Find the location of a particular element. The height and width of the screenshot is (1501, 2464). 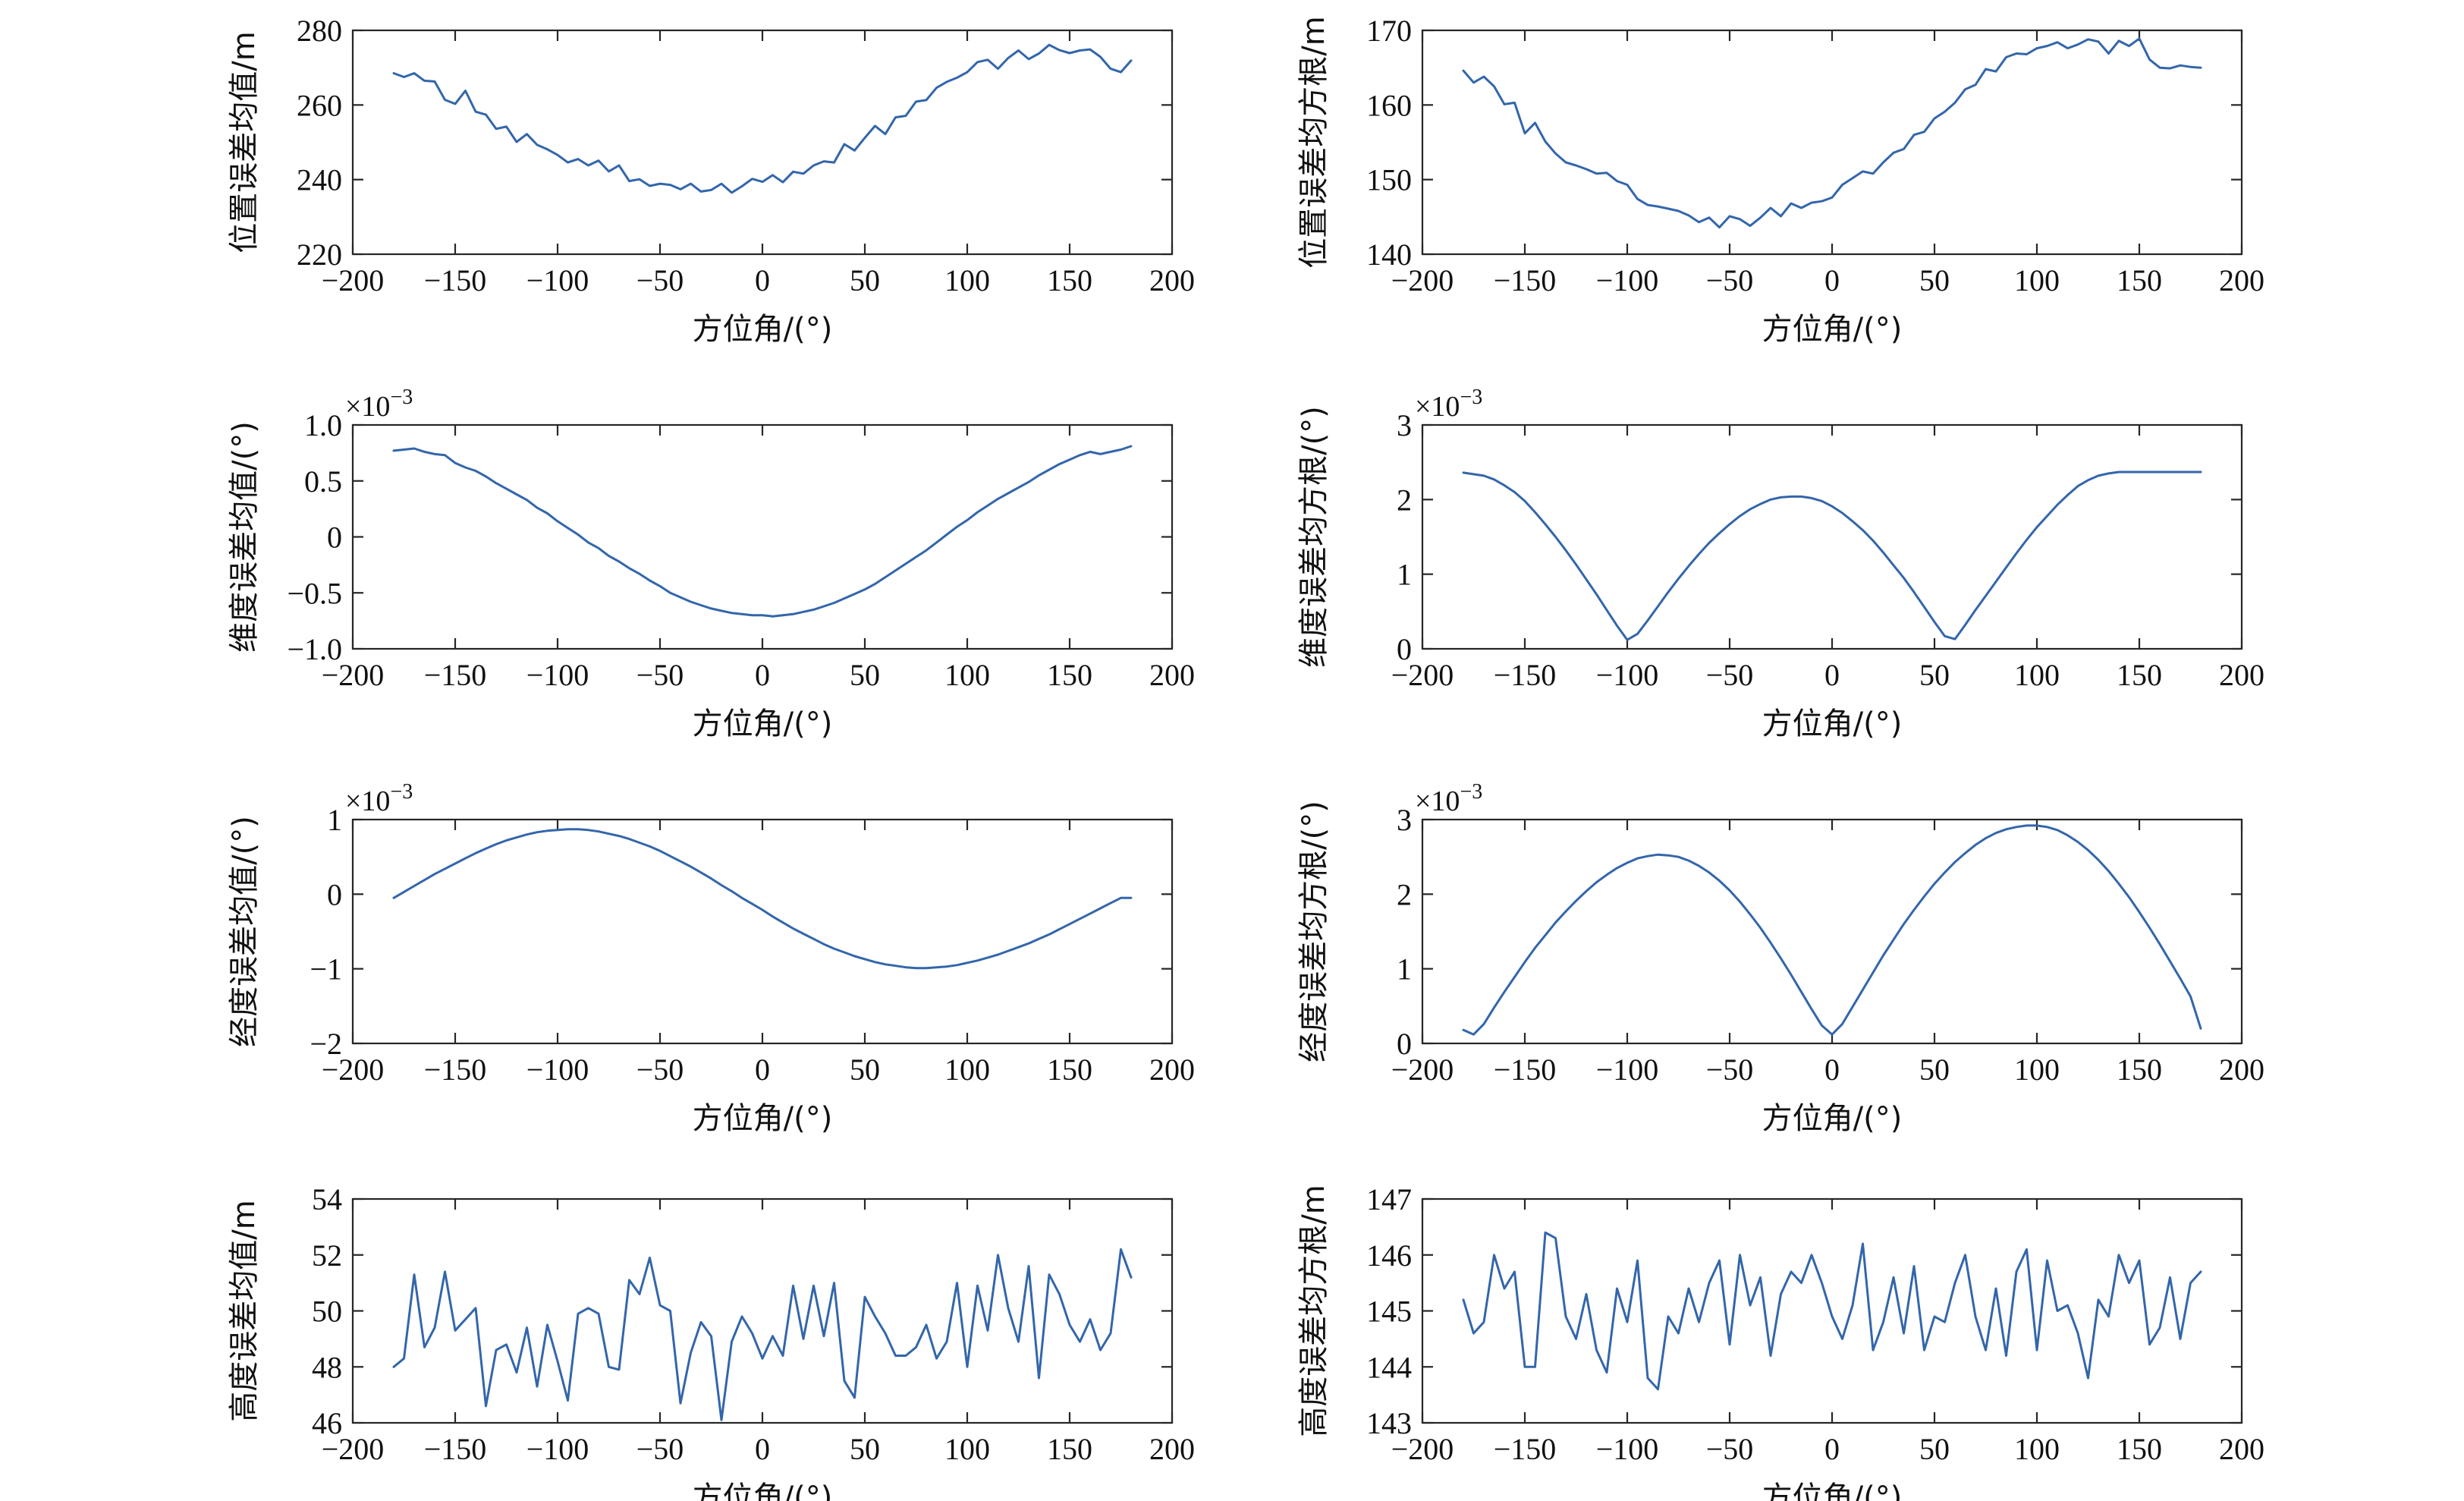

y-tick-label: 143 is located at coordinates (1389, 1423).